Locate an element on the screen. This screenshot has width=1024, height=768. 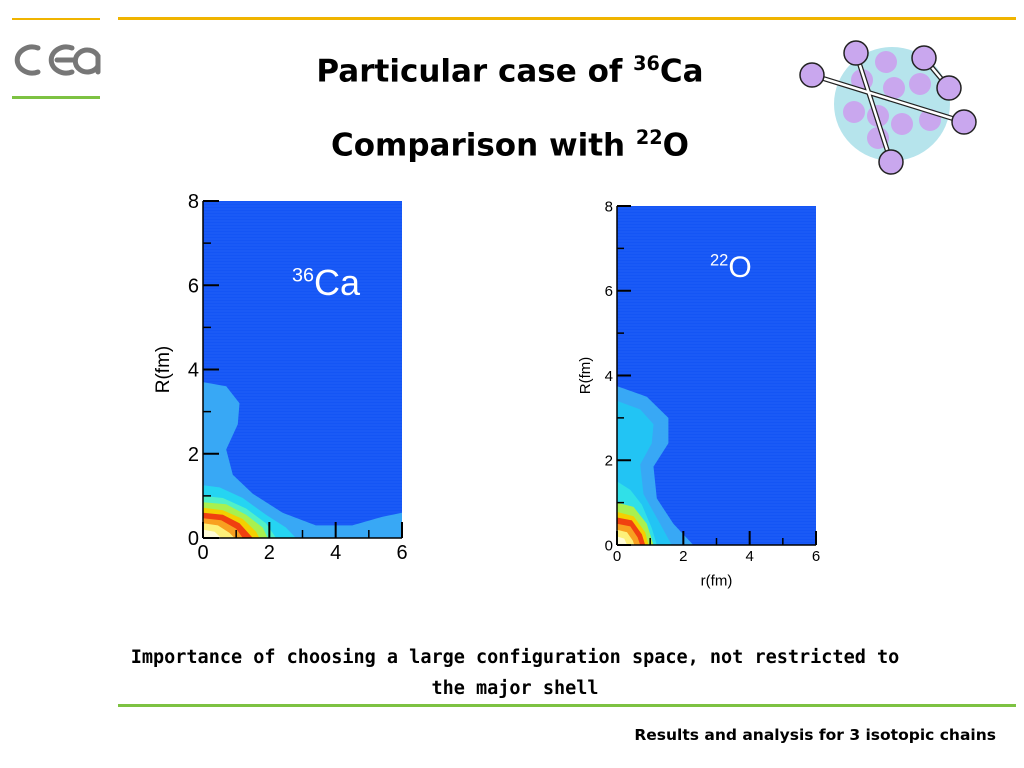
top-rule is located at coordinates (567, 18).